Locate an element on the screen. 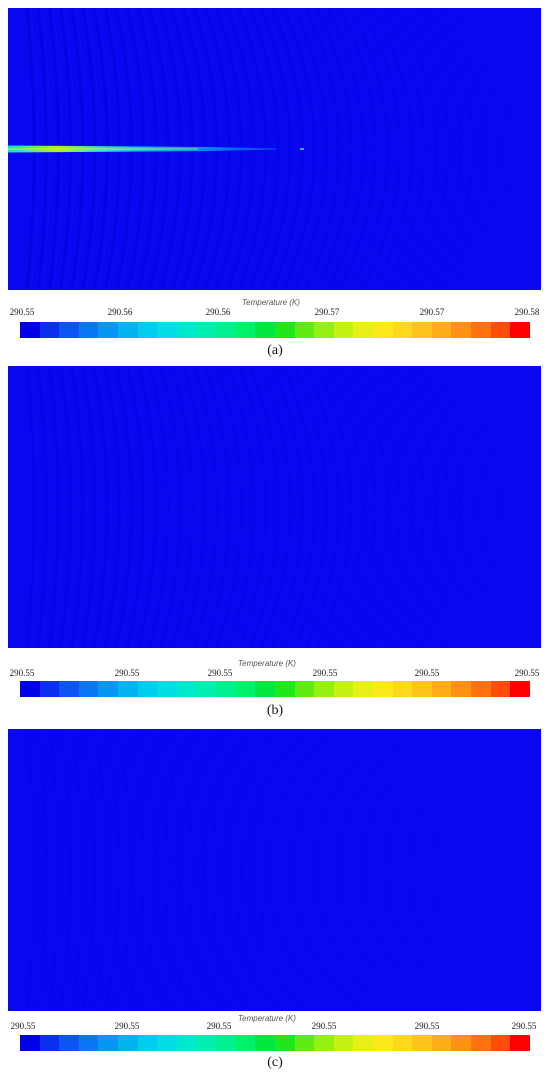 Image resolution: width=550 pixels, height=1084 pixels. colorbar-tick-c-3: 290.55 is located at coordinates (324, 1026).